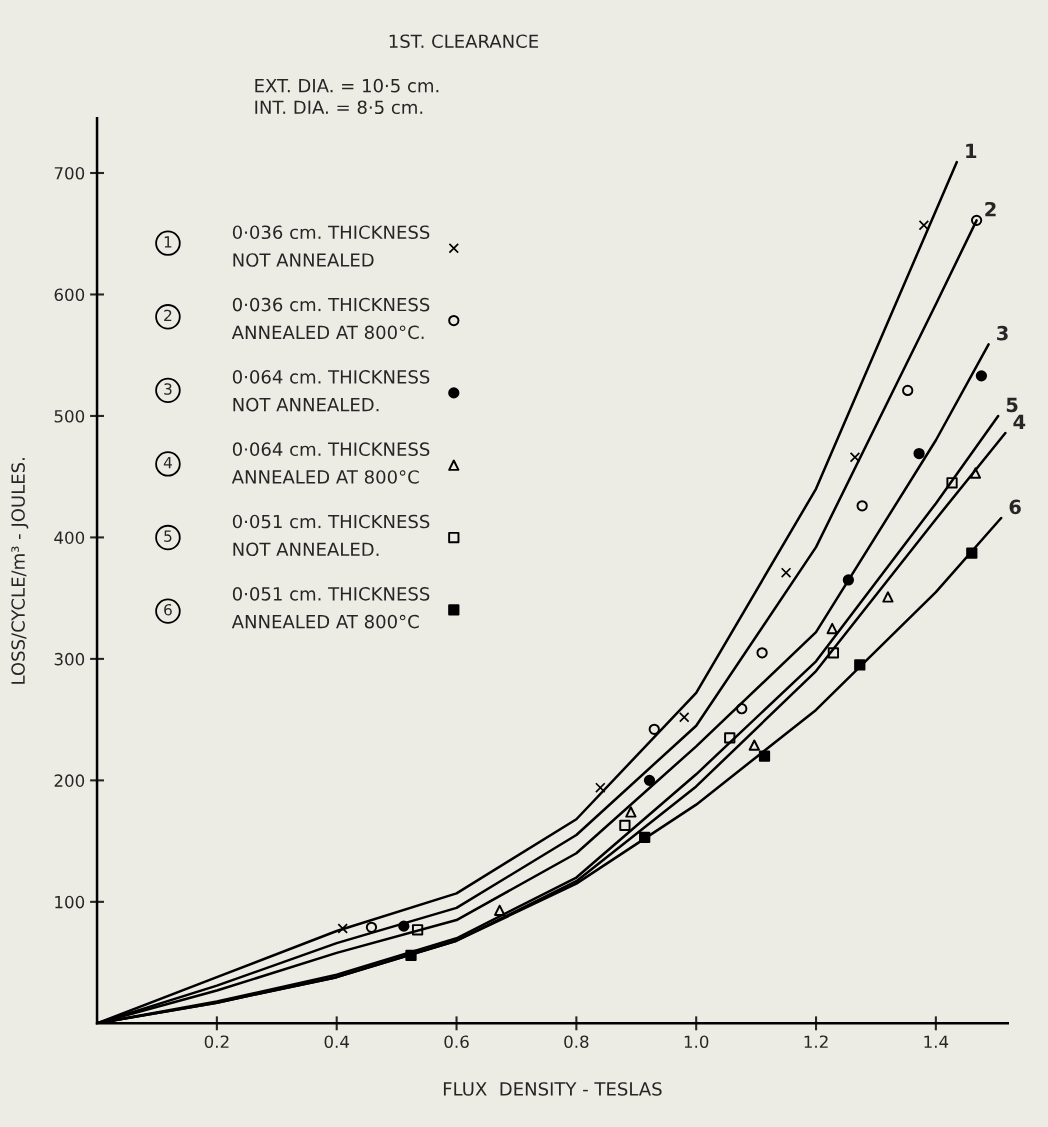 This screenshot has height=1127, width=1048. Describe the element at coordinates (168, 315) in the screenshot. I see `text: 2` at that location.